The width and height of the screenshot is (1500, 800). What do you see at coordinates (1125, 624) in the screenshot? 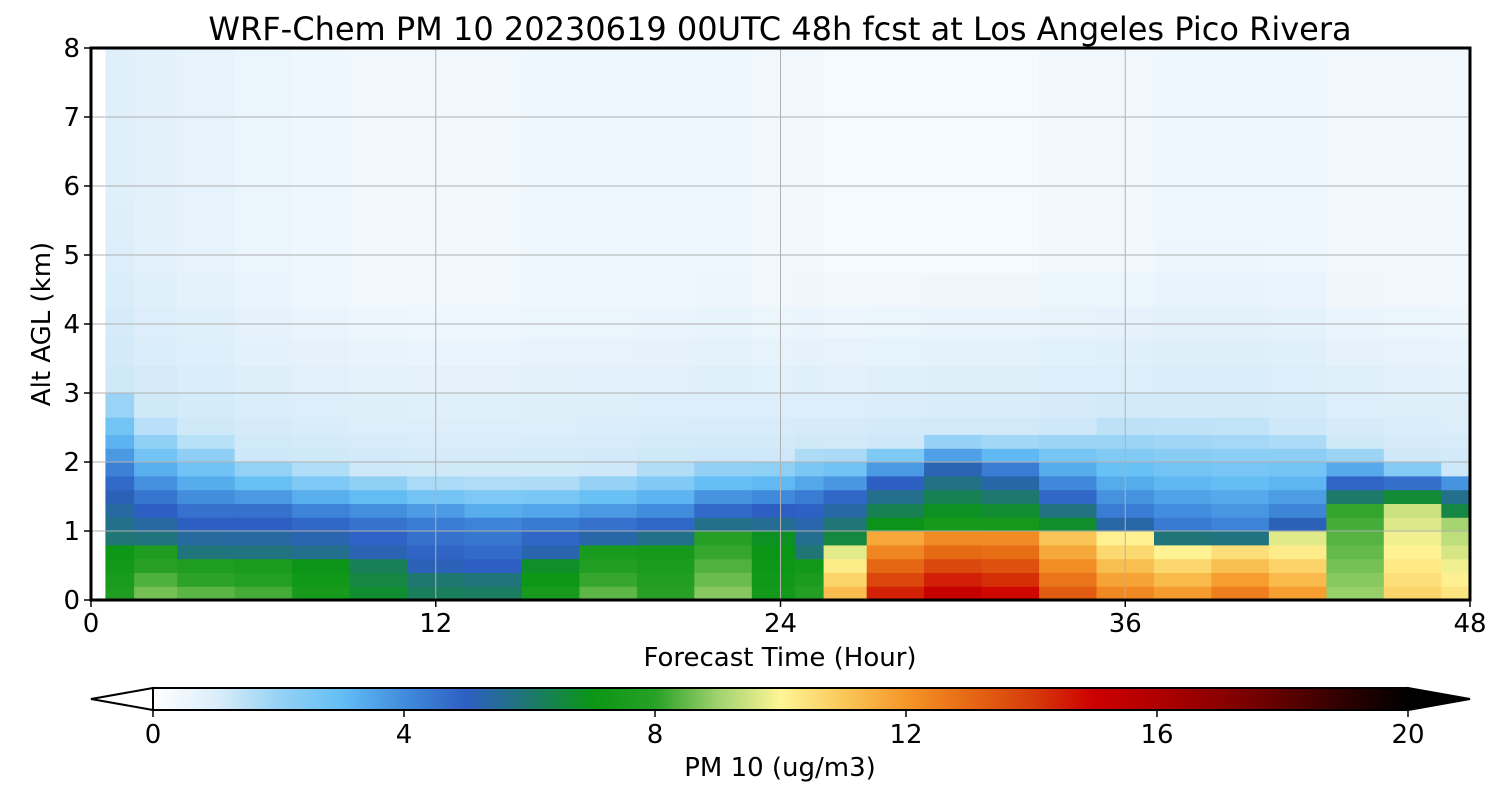
I see `x-tick-label: 36` at bounding box center [1125, 624].